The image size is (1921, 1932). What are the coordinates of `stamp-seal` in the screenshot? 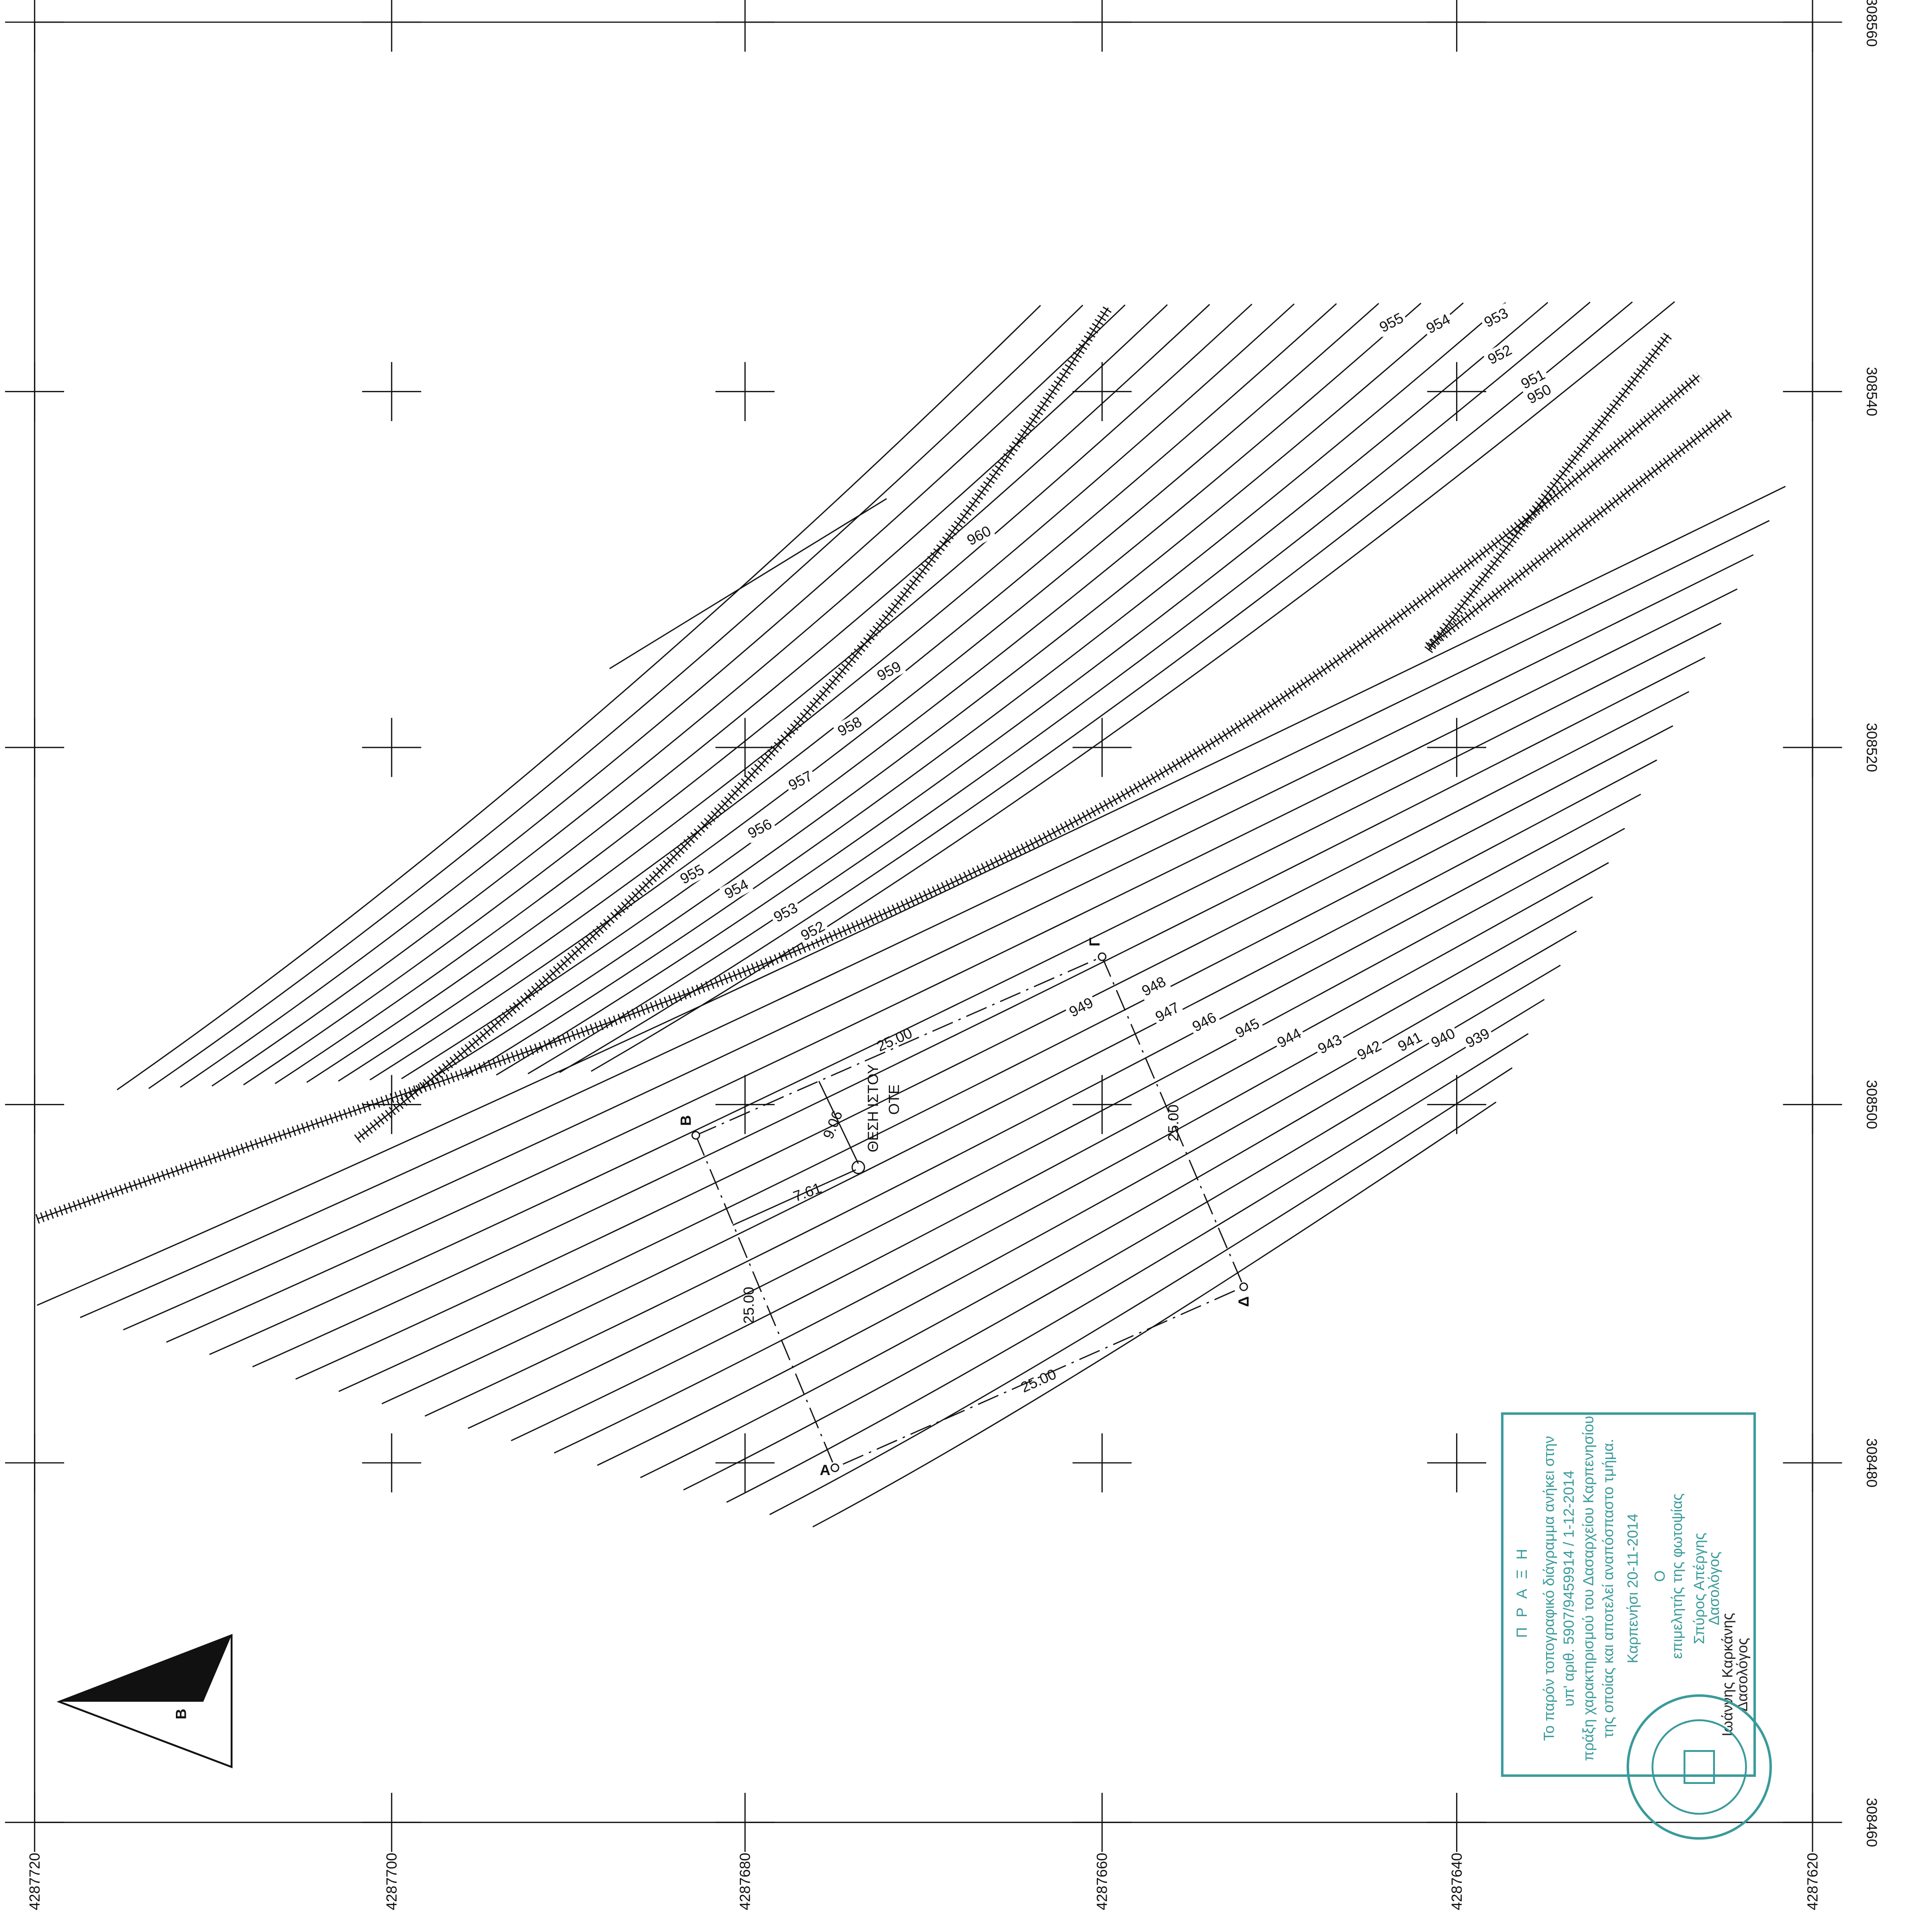 It's located at (1699, 1767).